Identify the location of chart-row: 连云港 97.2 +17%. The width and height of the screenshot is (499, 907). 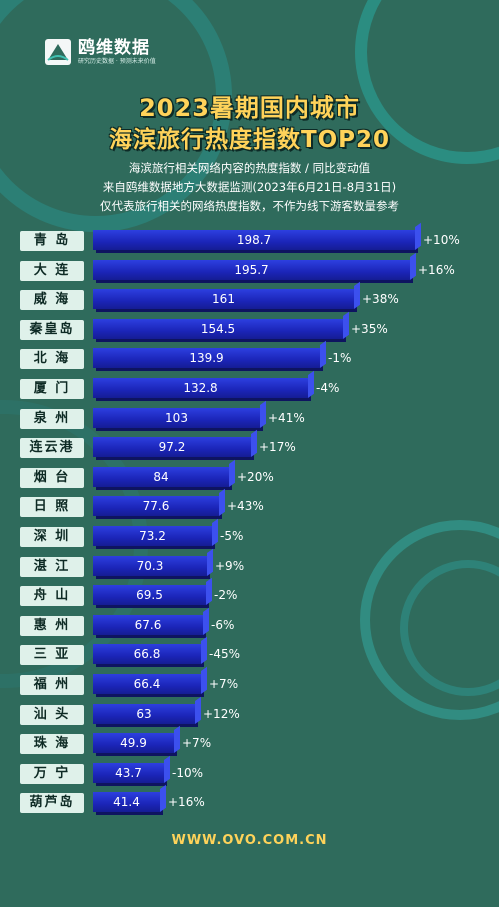
(249, 448).